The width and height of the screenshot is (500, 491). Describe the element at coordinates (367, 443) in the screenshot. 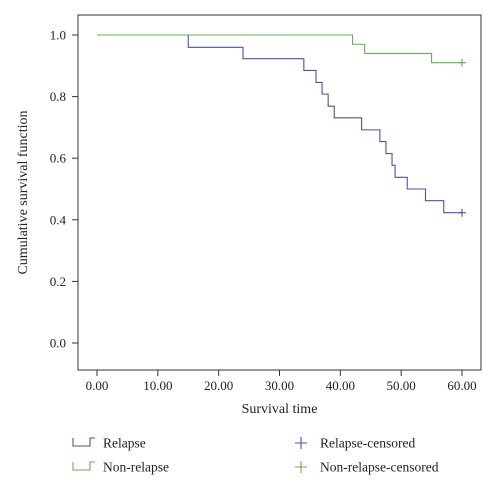

I see `relapse-censored-legend-label: Relapse-censored` at that location.